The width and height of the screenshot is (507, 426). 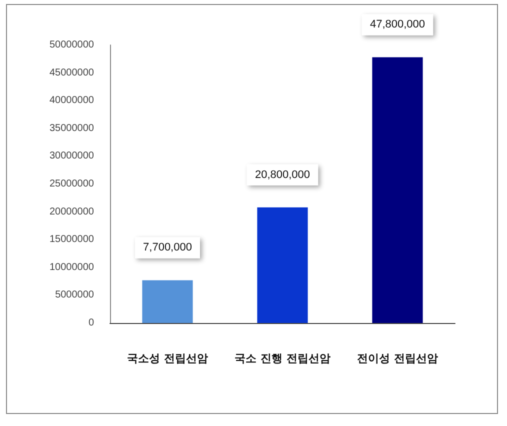 What do you see at coordinates (72, 184) in the screenshot?
I see `y-tick-label: 25000000` at bounding box center [72, 184].